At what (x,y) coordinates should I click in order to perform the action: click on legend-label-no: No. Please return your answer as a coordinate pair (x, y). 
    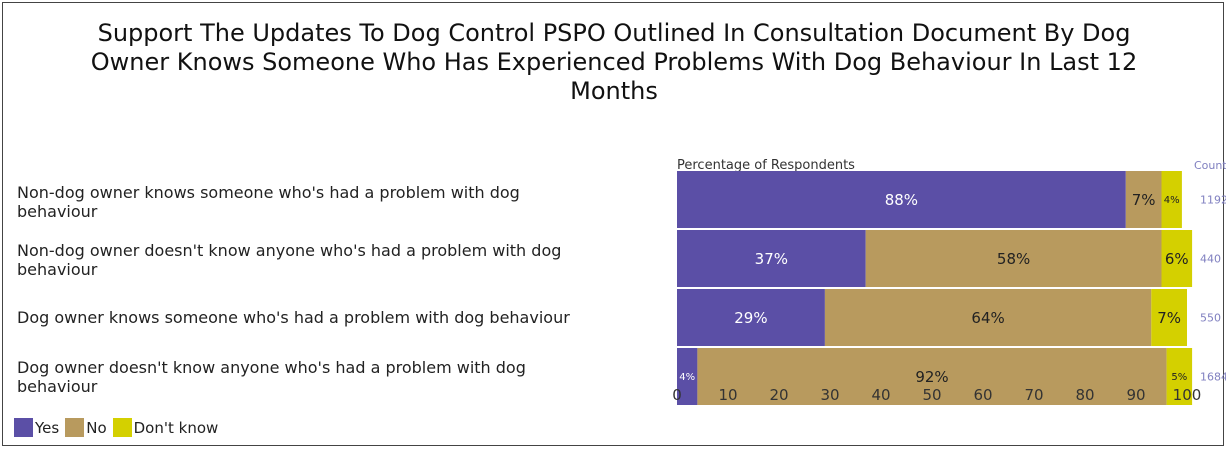
    Looking at the image, I should click on (96, 427).